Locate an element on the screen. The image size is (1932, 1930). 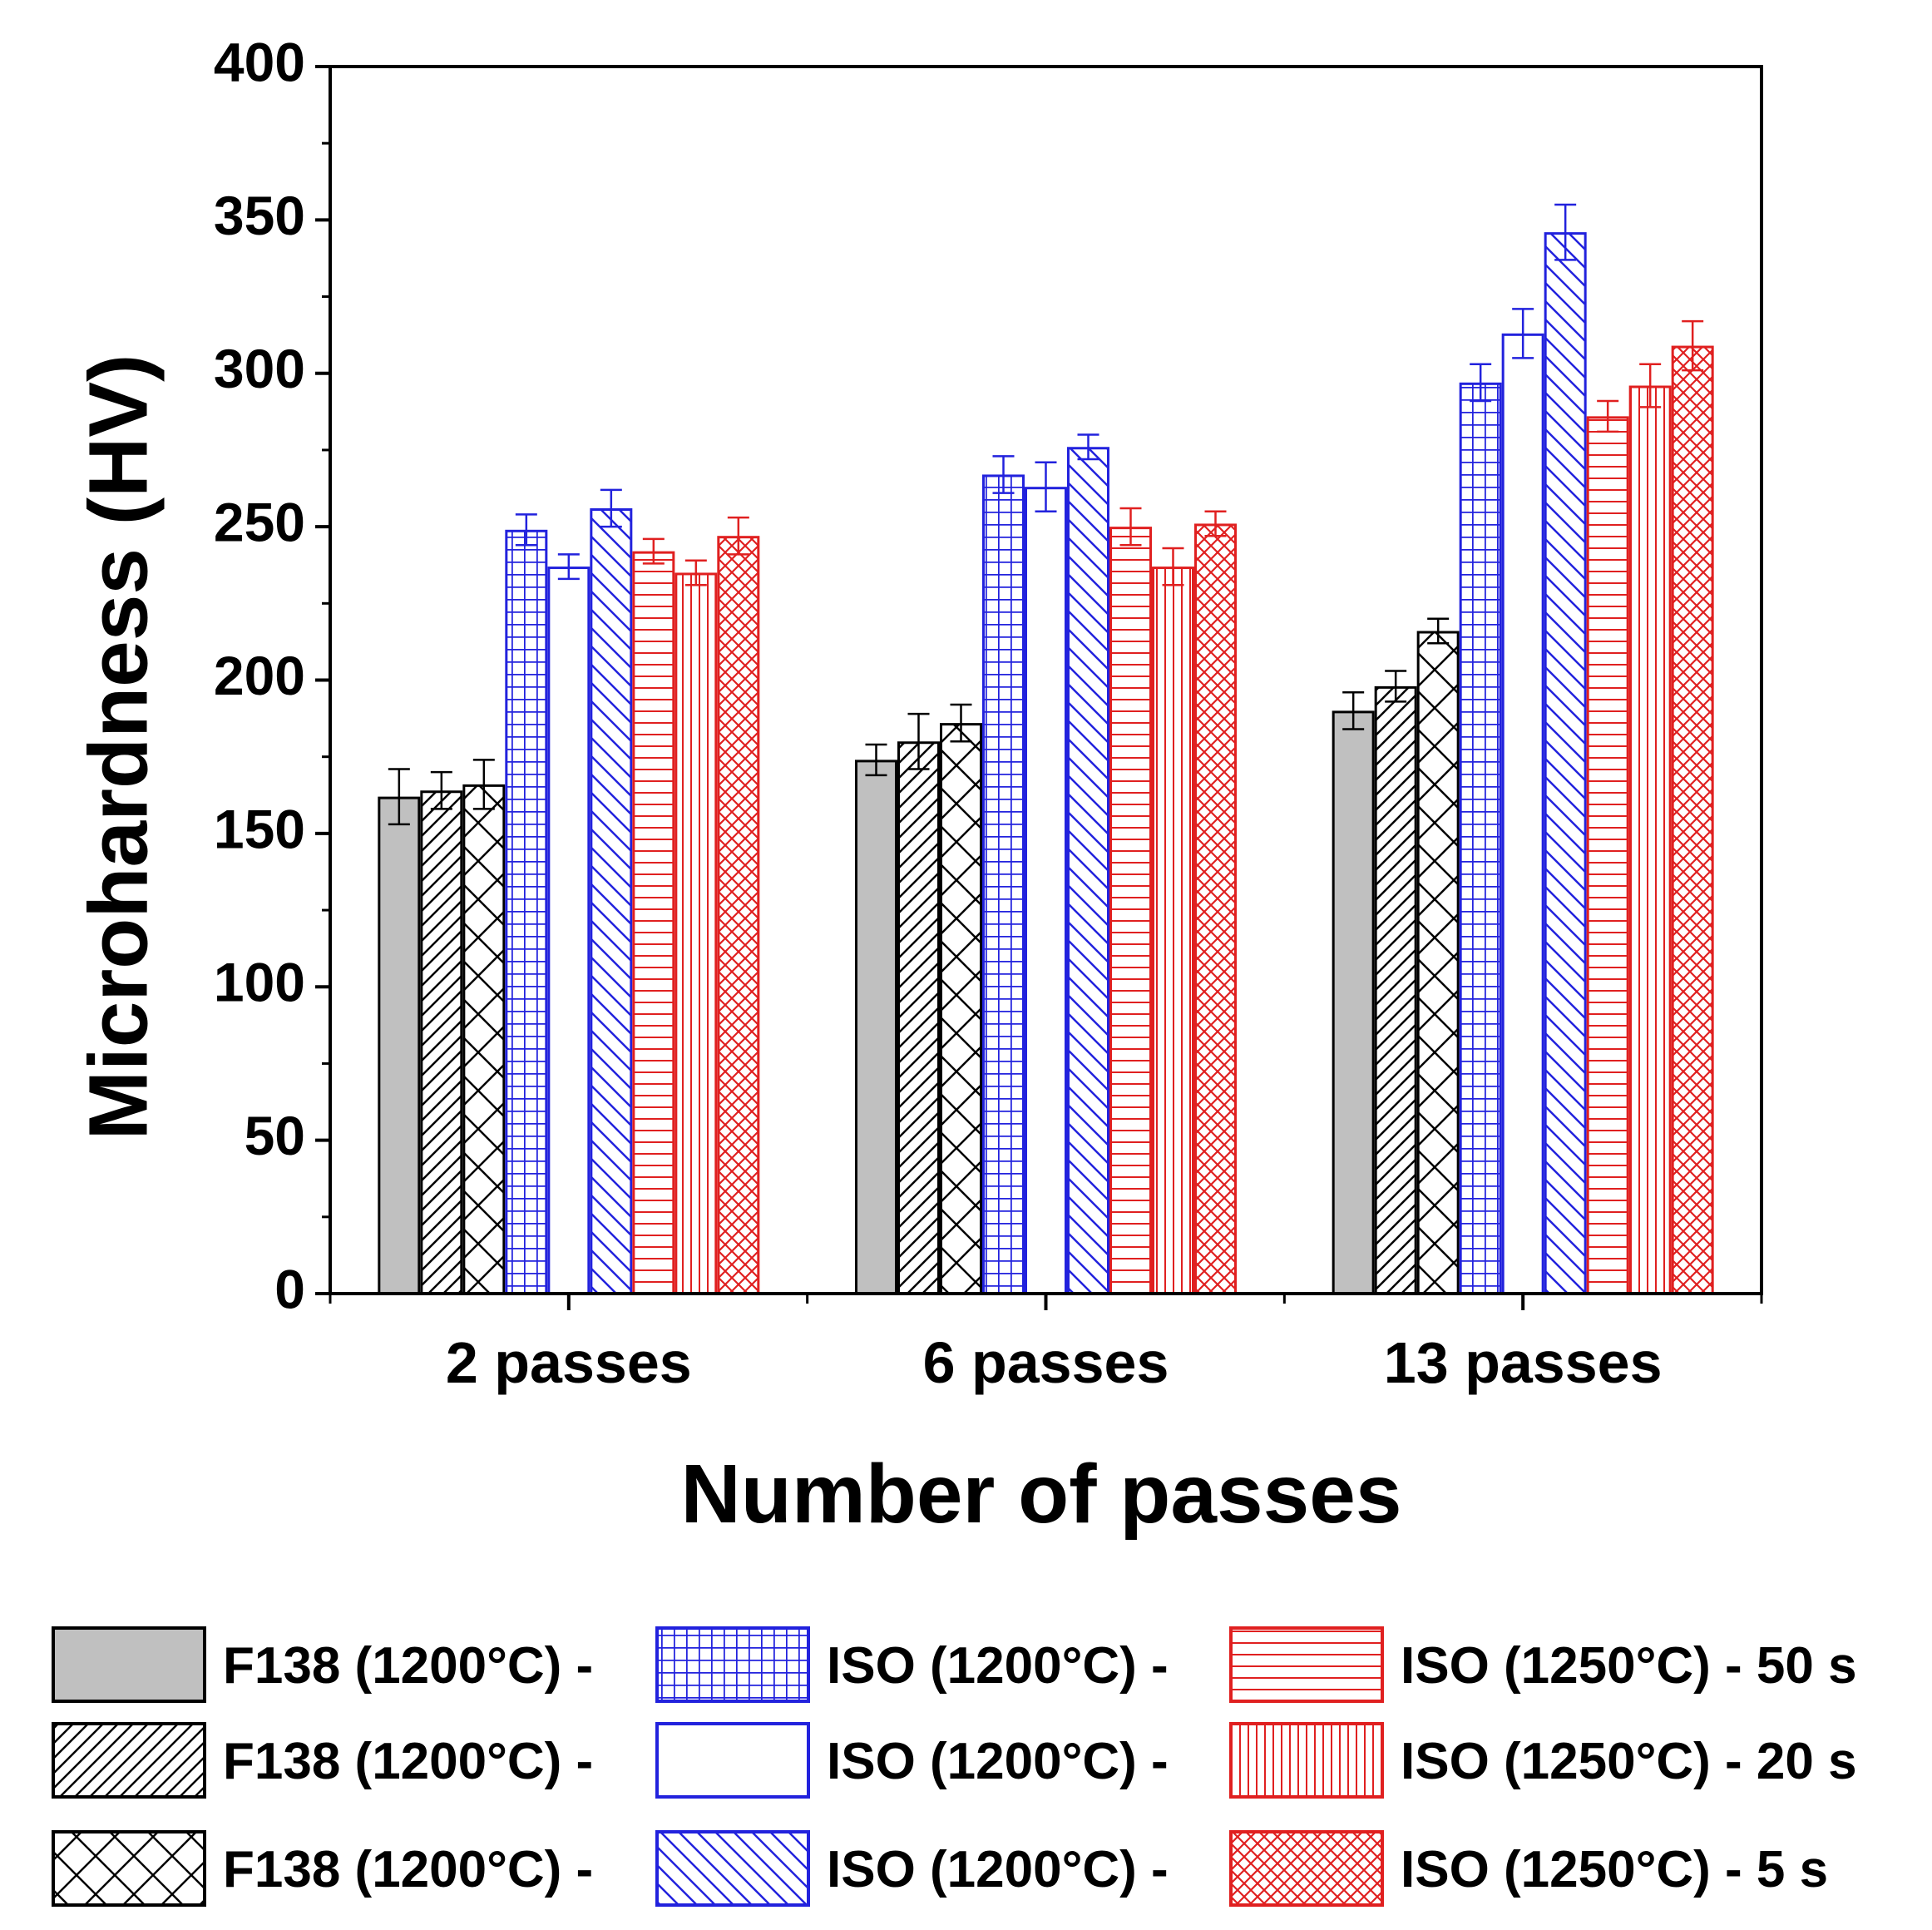
y-tick-label: 200 is located at coordinates (259, 675).